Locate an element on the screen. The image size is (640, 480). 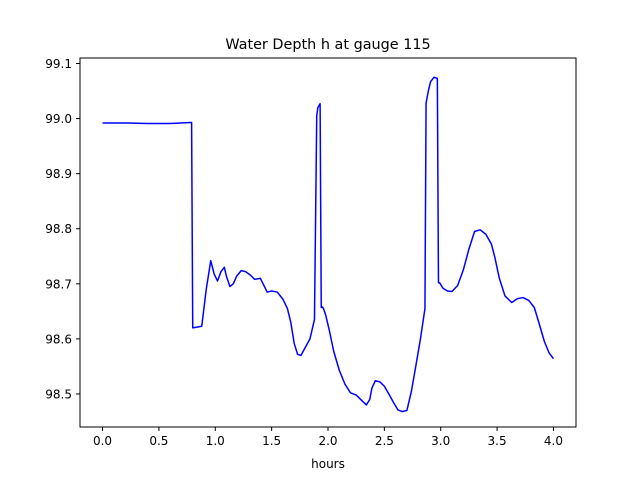
x-tick-label: 1.5 is located at coordinates (271, 441).